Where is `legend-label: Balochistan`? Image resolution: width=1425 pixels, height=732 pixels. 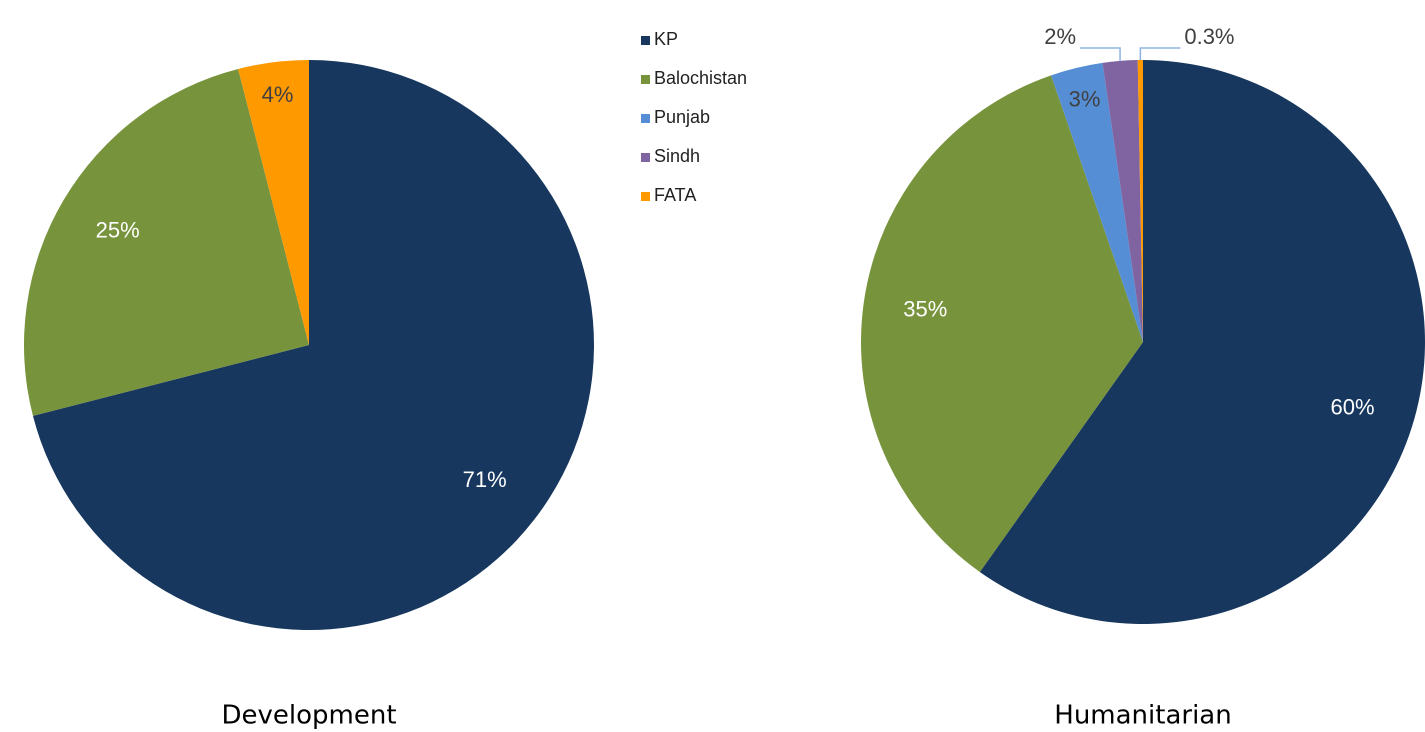 legend-label: Balochistan is located at coordinates (700, 78).